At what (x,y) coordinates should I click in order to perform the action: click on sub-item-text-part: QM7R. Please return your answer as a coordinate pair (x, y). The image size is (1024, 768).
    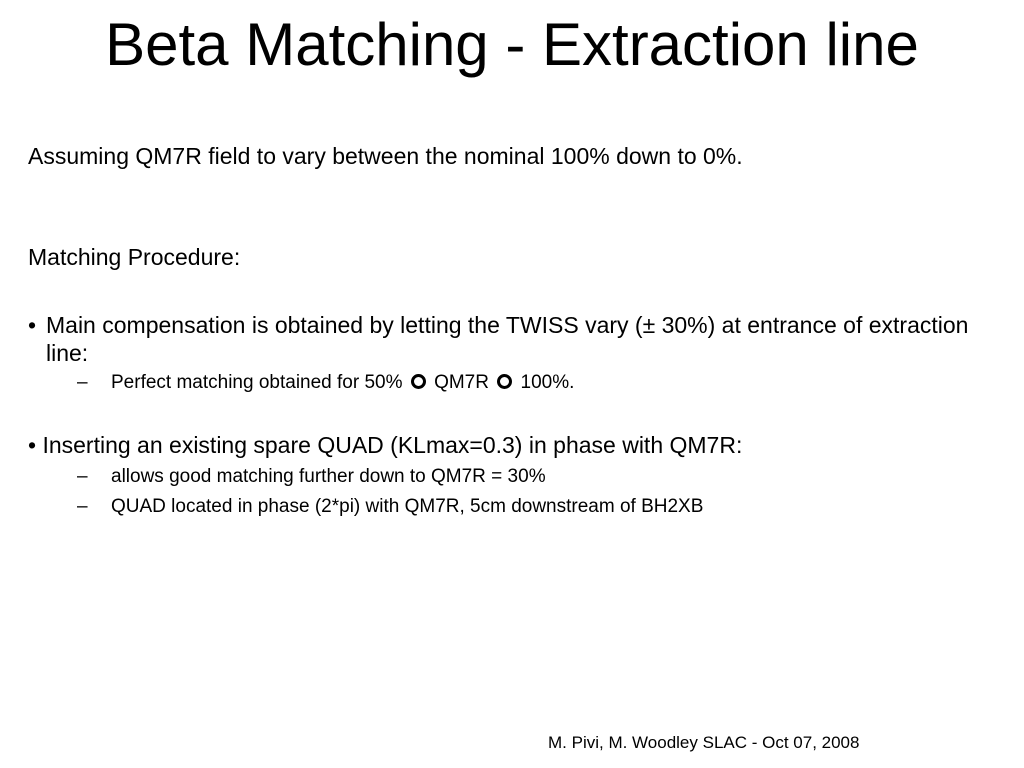
    Looking at the image, I should click on (461, 382).